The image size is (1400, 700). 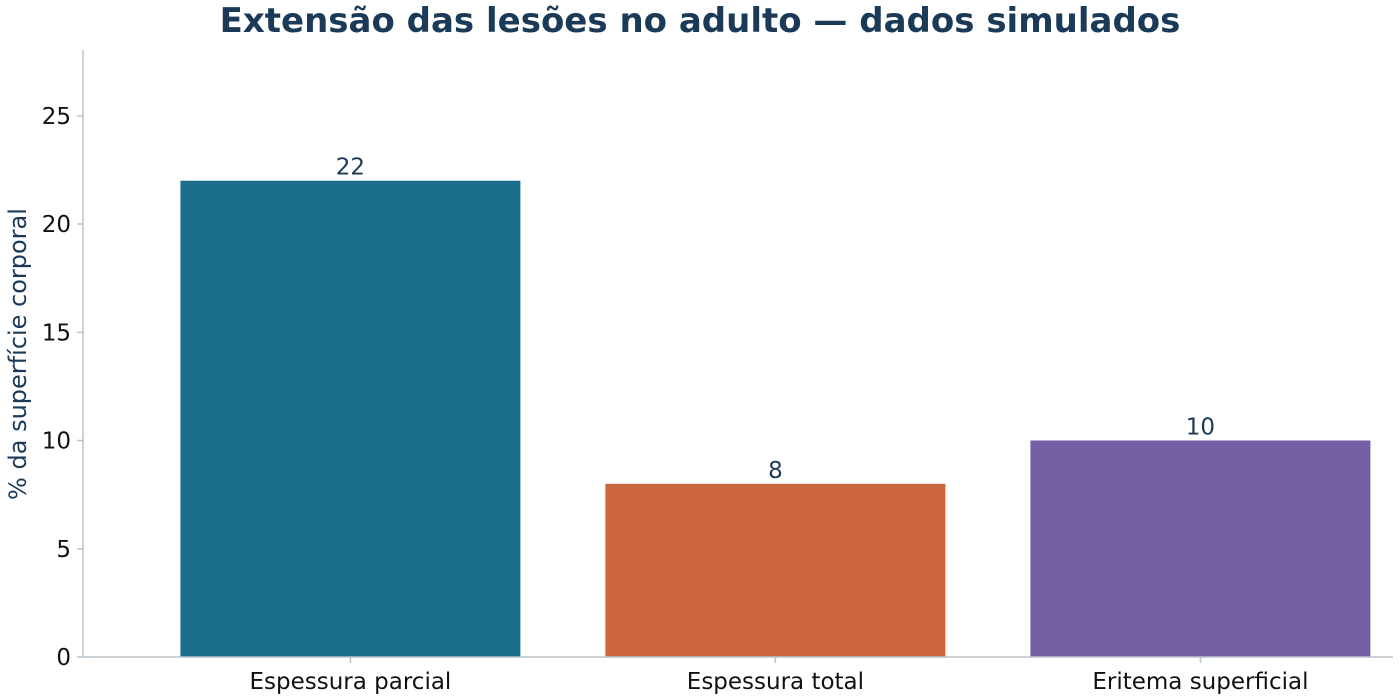 I want to click on y-tick-label-3: 15, so click(x=56, y=333).